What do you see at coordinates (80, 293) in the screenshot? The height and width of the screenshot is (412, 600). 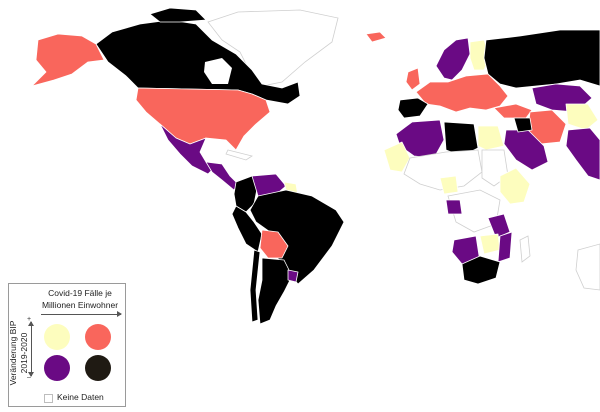 I see `legend-title-line-1: Covid-19 Fälle je` at bounding box center [80, 293].